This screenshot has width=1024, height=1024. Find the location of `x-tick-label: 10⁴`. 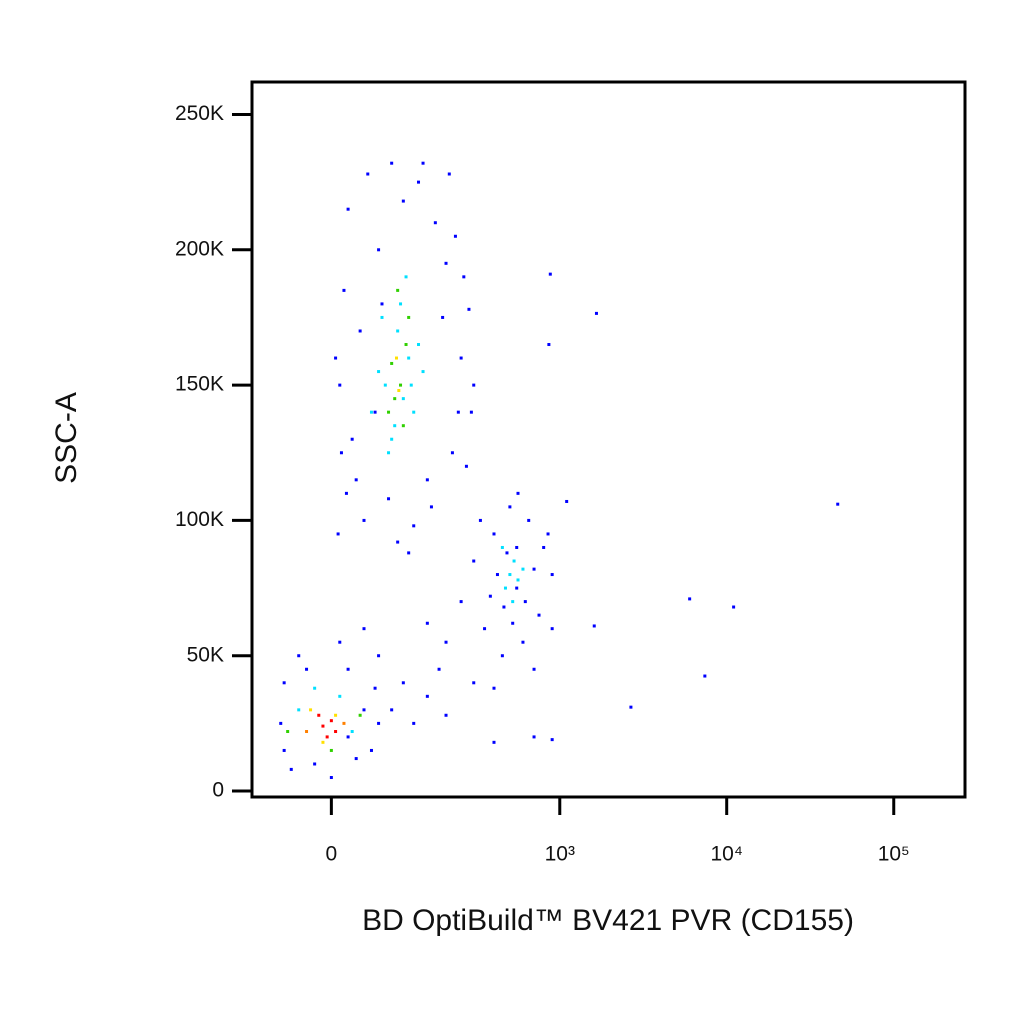

x-tick-label: 10⁴ is located at coordinates (727, 854).